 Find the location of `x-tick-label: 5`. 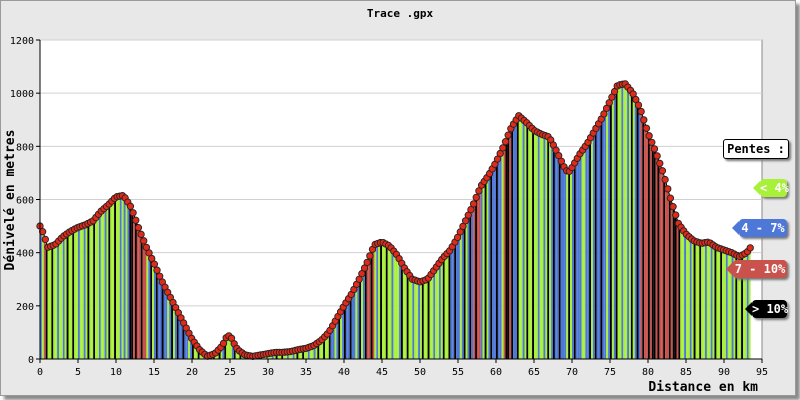

x-tick-label: 5 is located at coordinates (78, 372).